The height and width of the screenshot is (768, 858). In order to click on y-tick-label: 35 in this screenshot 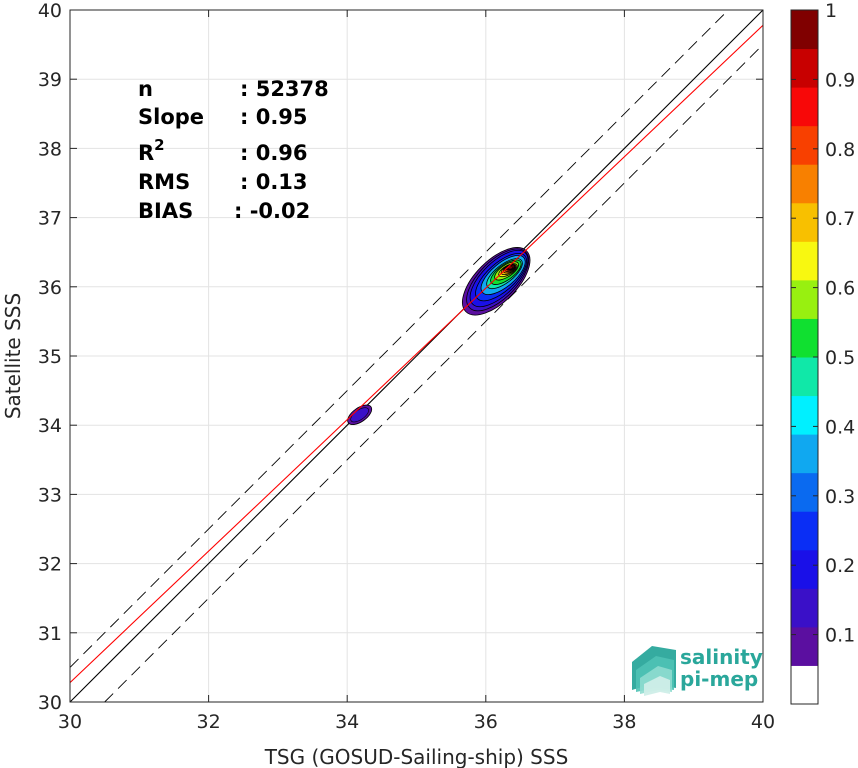, I will do `click(50, 357)`.